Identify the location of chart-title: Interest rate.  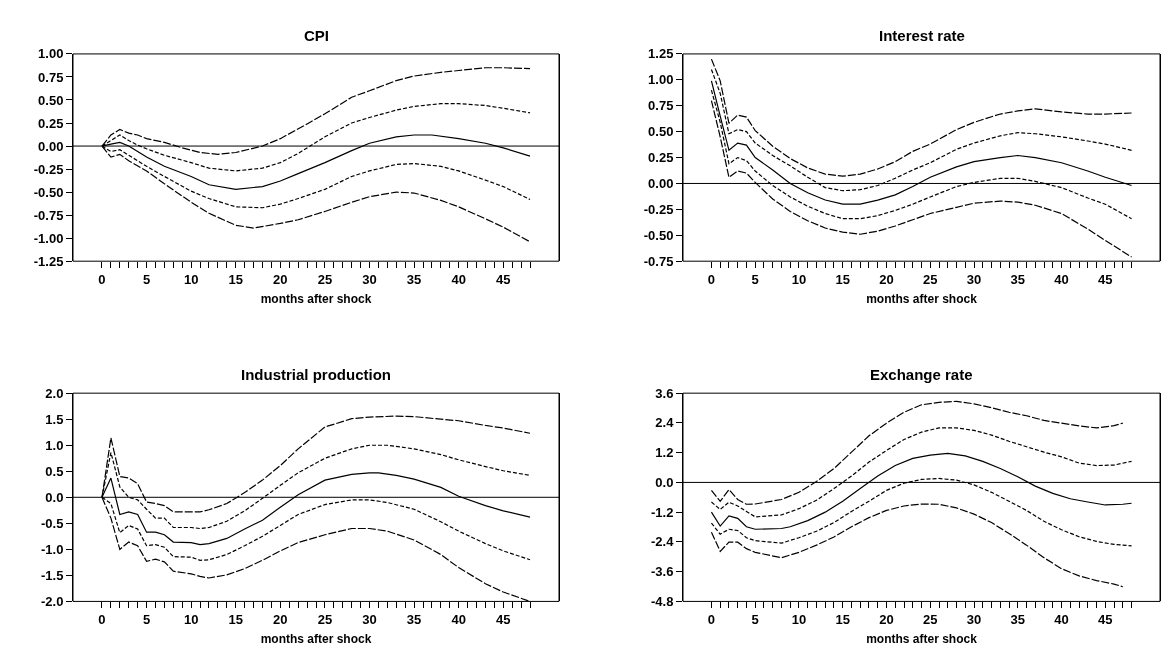
(922, 35).